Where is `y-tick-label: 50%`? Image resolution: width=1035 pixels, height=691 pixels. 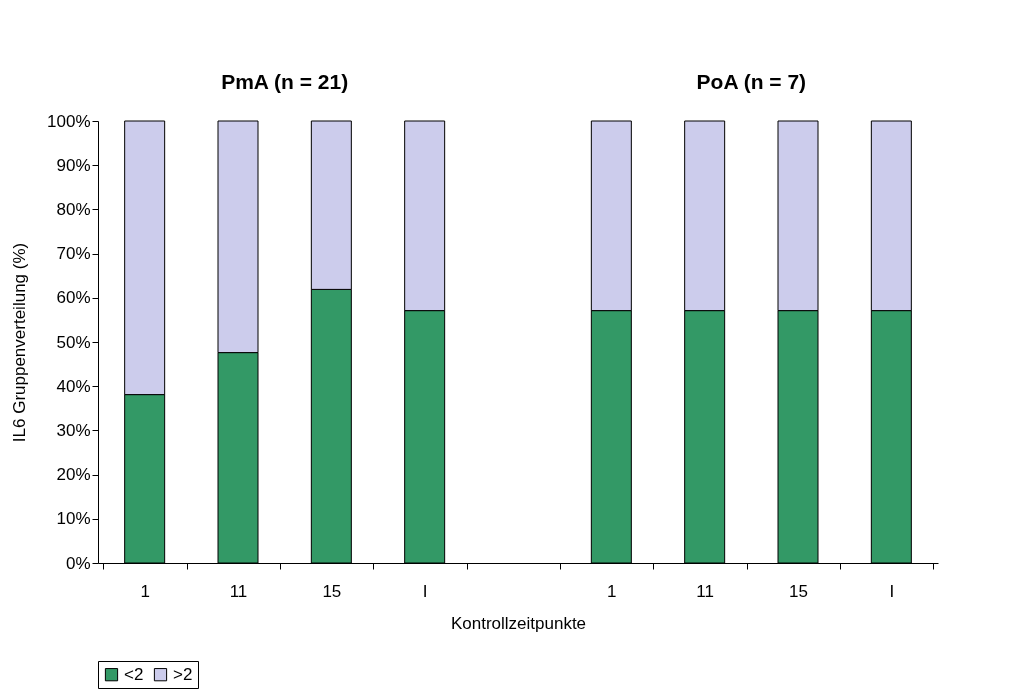 y-tick-label: 50% is located at coordinates (73, 342).